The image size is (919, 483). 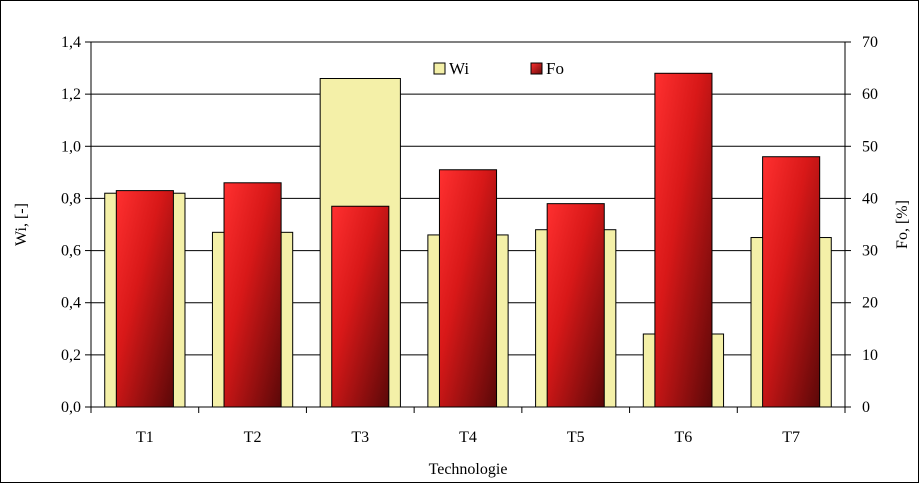 I want to click on x-tick-label: T2, so click(x=253, y=437).